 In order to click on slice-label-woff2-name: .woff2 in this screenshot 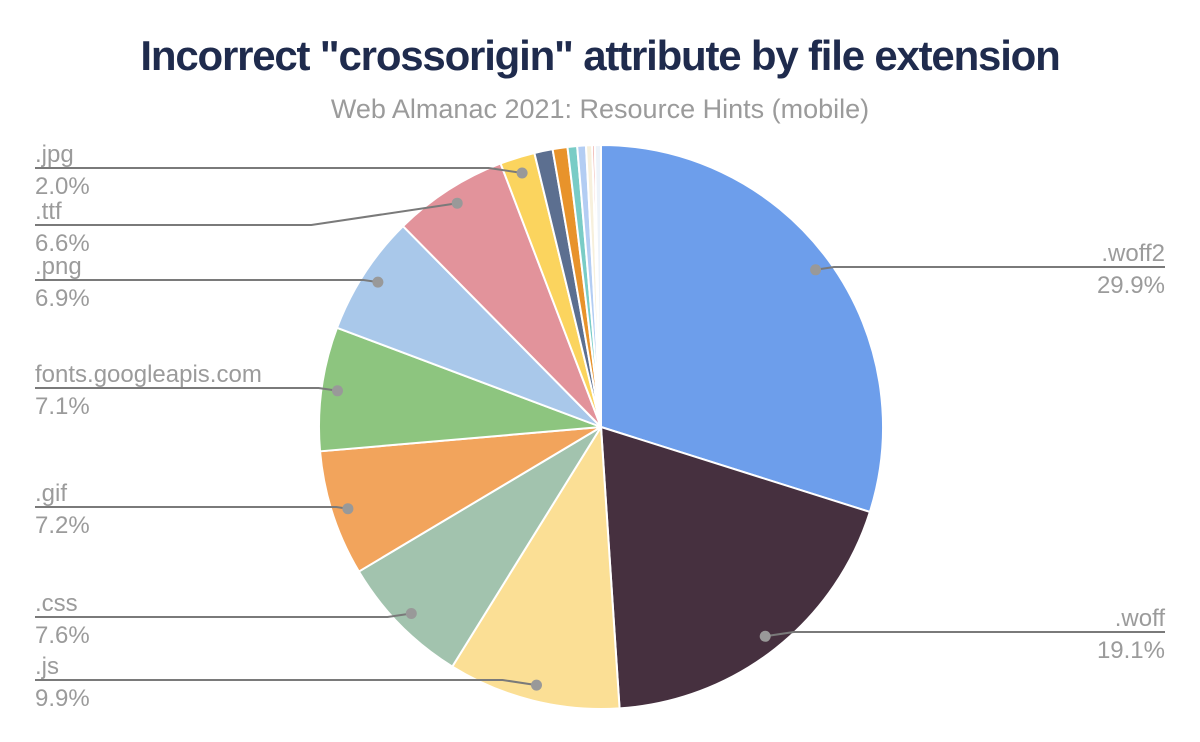, I will do `click(1133, 253)`.